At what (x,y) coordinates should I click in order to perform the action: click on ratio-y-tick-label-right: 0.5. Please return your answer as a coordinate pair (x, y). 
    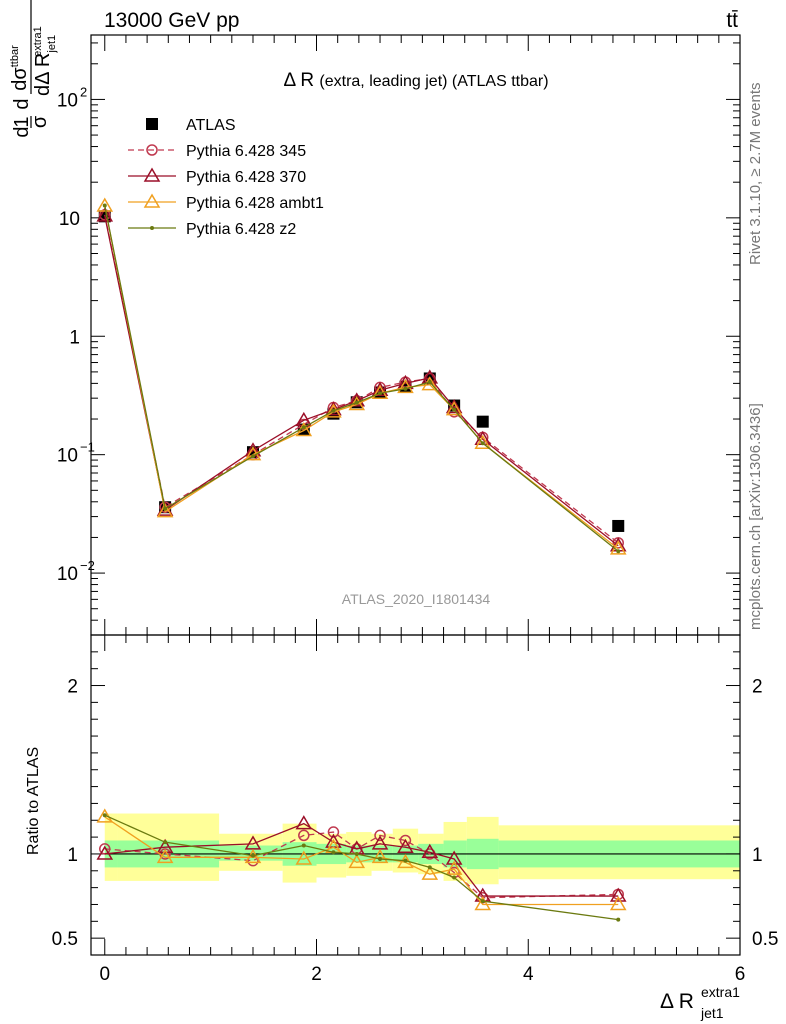
    Looking at the image, I should click on (765, 939).